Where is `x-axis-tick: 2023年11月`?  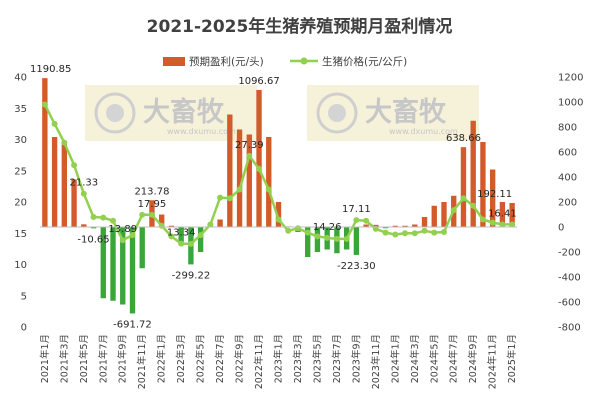
x-axis-tick: 2023年11月 is located at coordinates (376, 361).